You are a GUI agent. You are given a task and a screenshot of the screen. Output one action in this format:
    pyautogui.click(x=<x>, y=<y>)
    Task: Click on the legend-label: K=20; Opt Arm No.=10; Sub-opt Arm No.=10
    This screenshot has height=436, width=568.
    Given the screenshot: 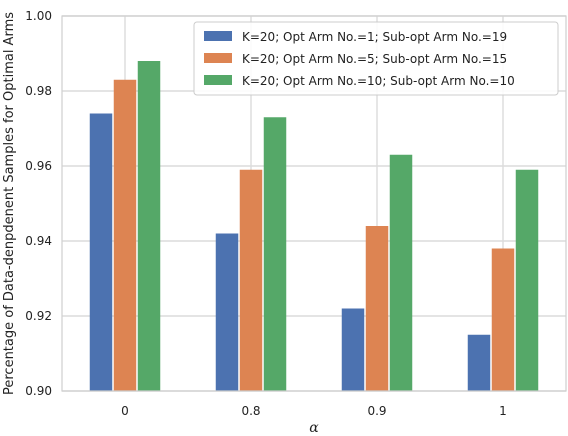 What is the action you would take?
    pyautogui.click(x=378, y=81)
    